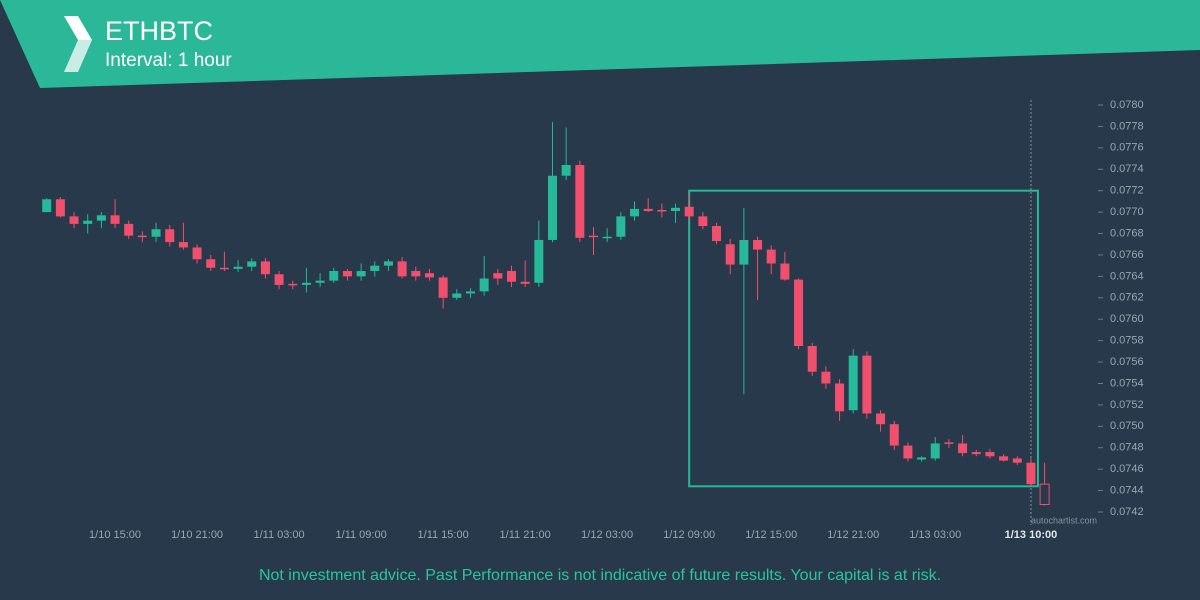 The image size is (1200, 600). What do you see at coordinates (1127, 169) in the screenshot?
I see `y-tick-label: 0.0774` at bounding box center [1127, 169].